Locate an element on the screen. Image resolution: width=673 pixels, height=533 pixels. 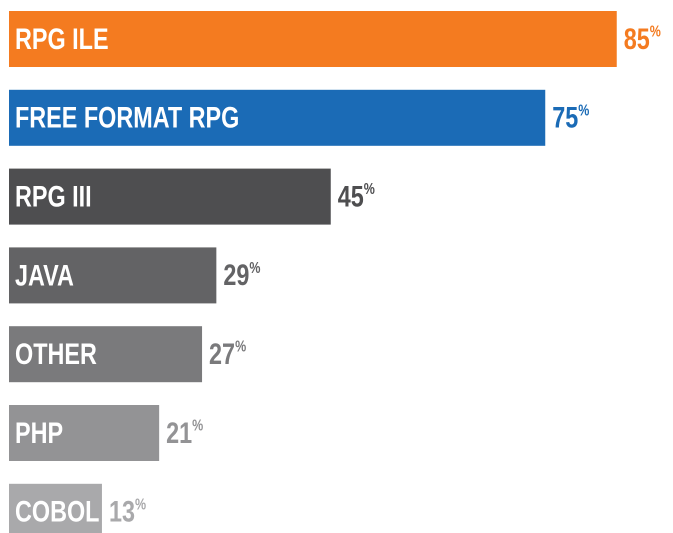
value-label: 13% is located at coordinates (127, 511).